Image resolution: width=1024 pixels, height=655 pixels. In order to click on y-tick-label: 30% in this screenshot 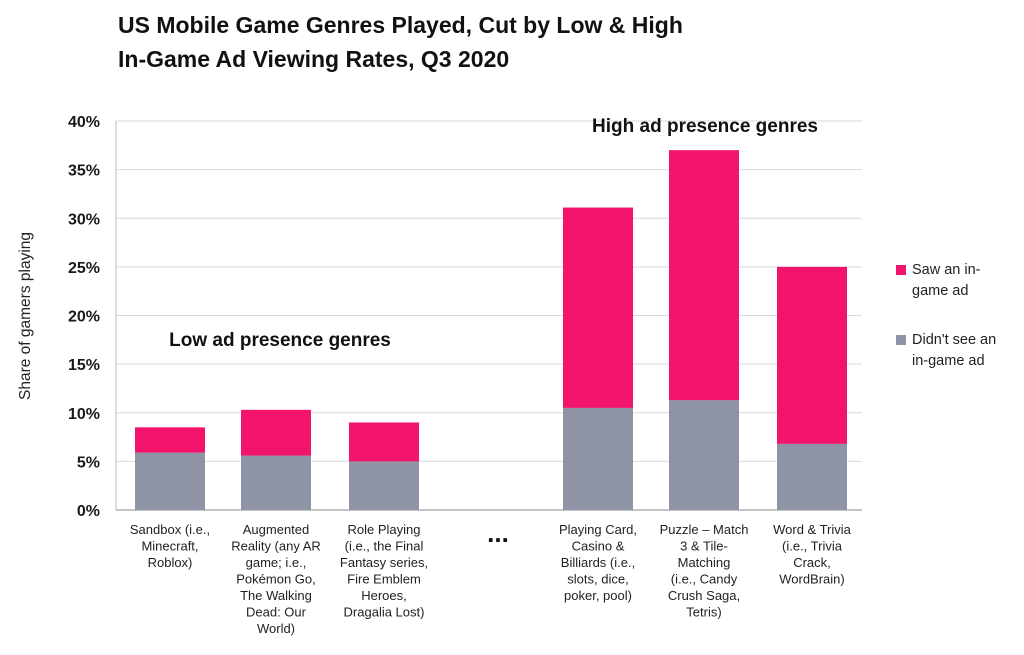, I will do `click(84, 219)`.